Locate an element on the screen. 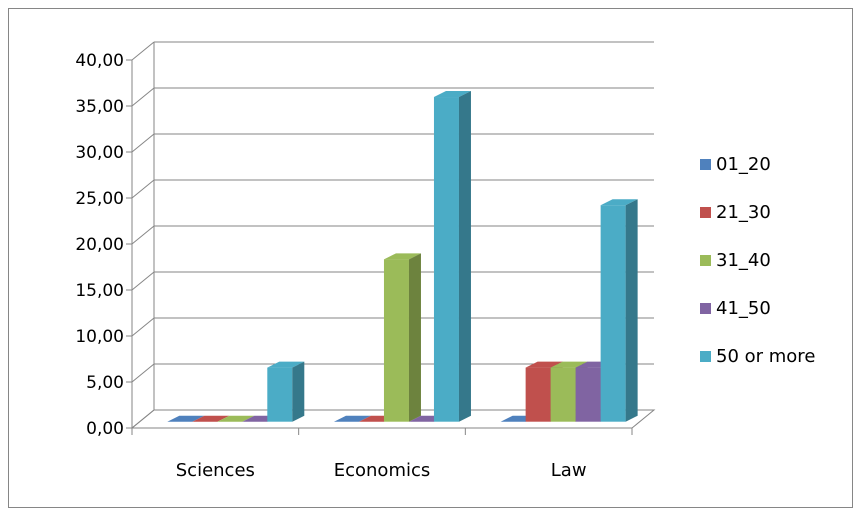  legend: 01_20 21_30 31_40 41_50 50 or more is located at coordinates (757, 260).